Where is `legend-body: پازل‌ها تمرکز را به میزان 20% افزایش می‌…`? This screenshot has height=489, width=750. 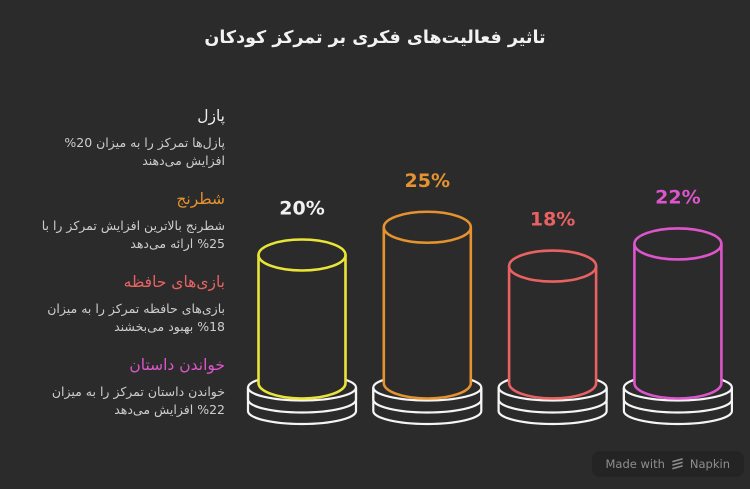 legend-body: پازل‌ها تمرکز را به میزان 20% افزایش می‌… is located at coordinates (144, 151).